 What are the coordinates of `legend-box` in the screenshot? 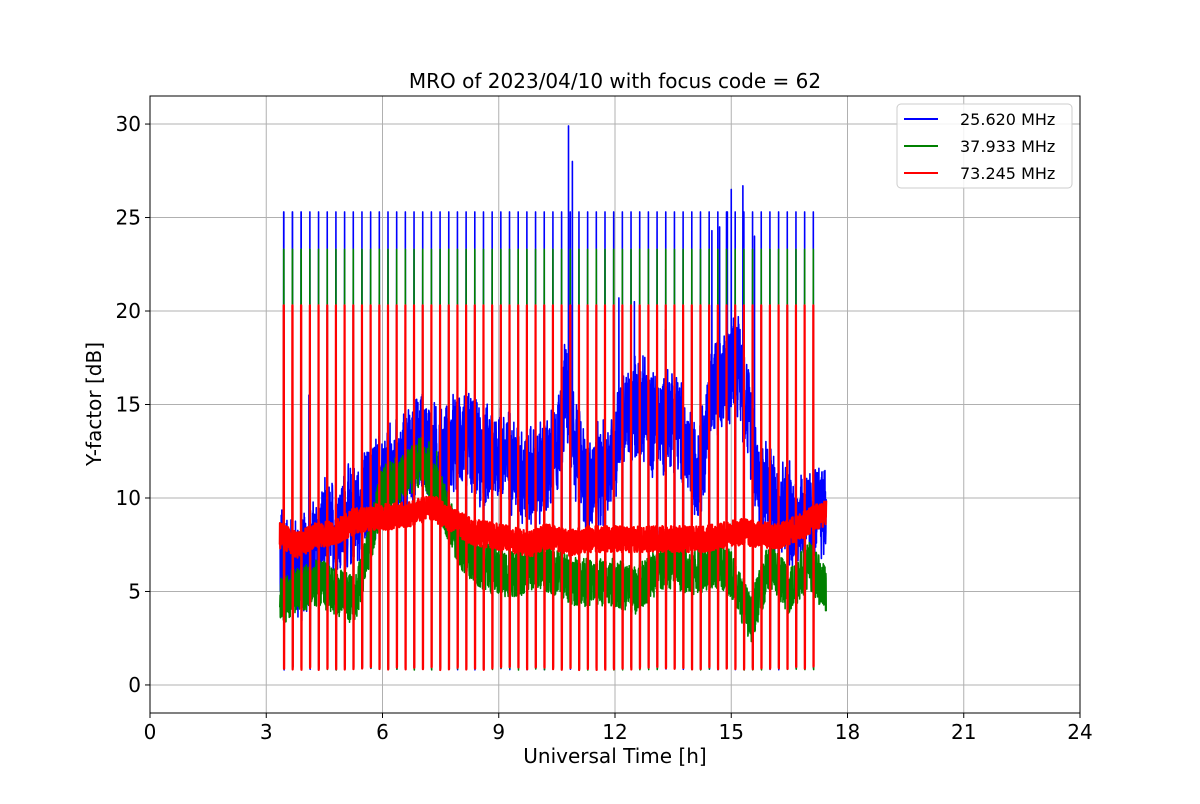 It's located at (984, 146).